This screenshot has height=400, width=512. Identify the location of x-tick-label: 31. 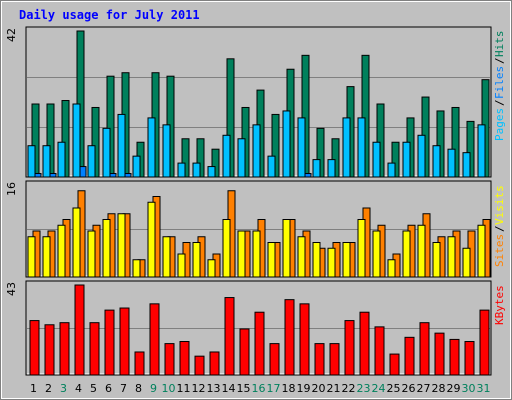
(484, 388).